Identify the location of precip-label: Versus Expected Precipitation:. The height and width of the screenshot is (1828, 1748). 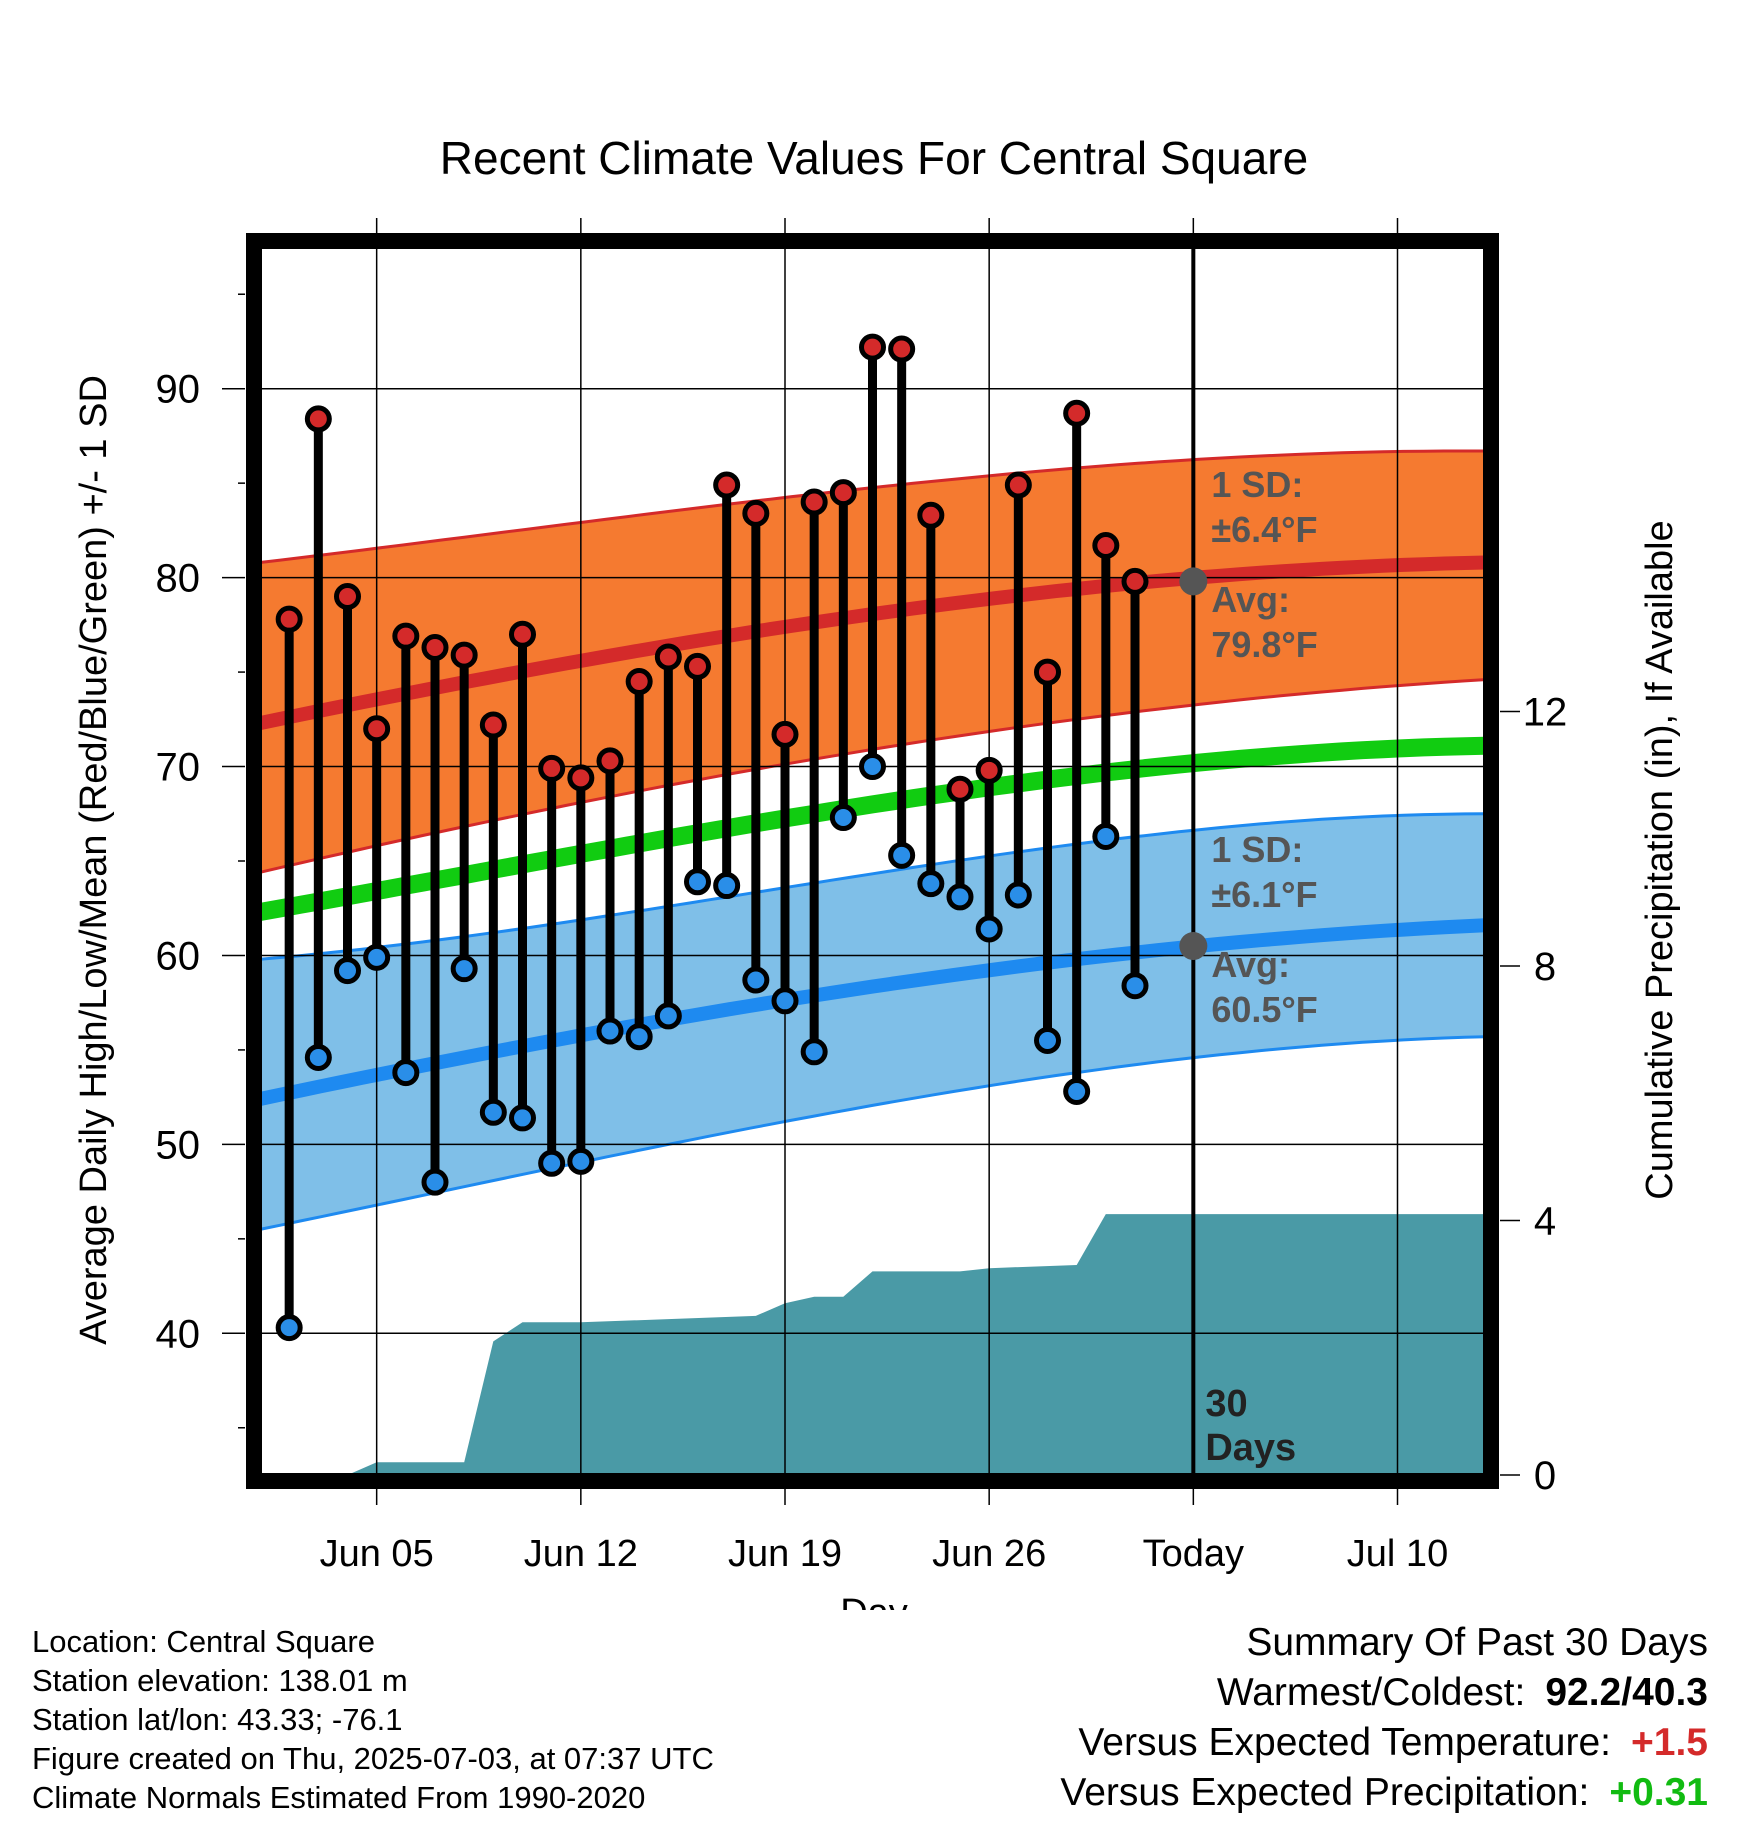
(1325, 1792).